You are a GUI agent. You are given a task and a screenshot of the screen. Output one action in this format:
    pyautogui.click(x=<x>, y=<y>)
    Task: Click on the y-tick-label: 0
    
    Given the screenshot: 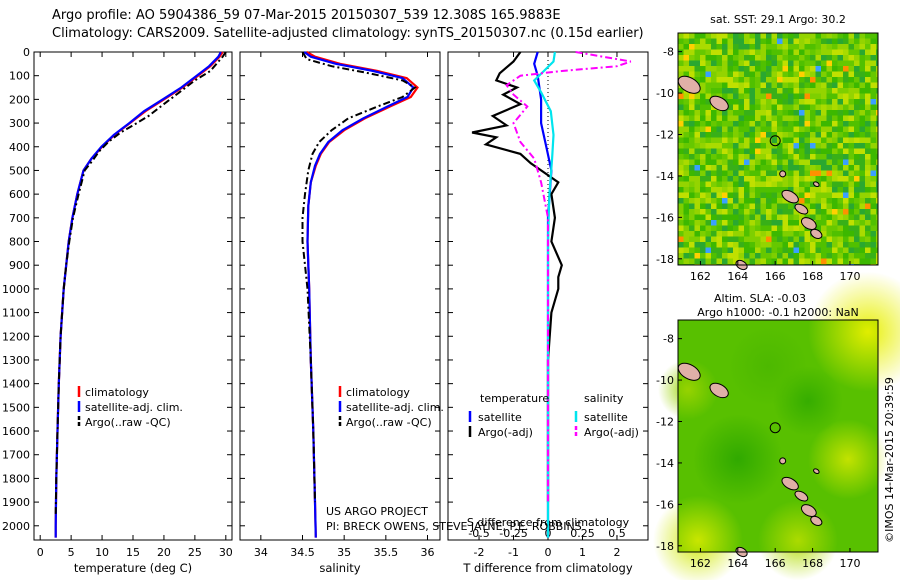 What is the action you would take?
    pyautogui.click(x=26, y=52)
    